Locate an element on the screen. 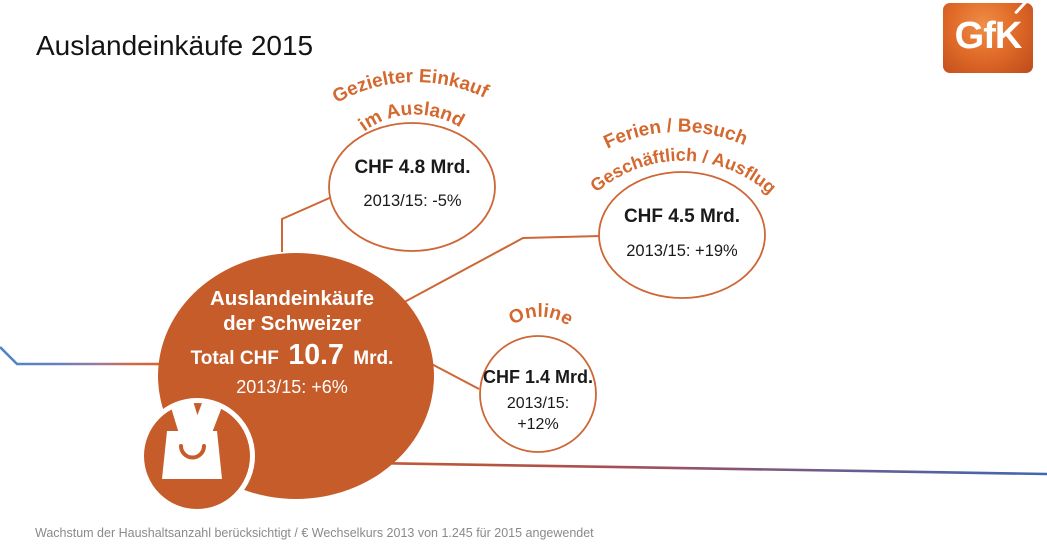 The width and height of the screenshot is (1047, 545). timeline-left-gradient-line is located at coordinates (80, 356).